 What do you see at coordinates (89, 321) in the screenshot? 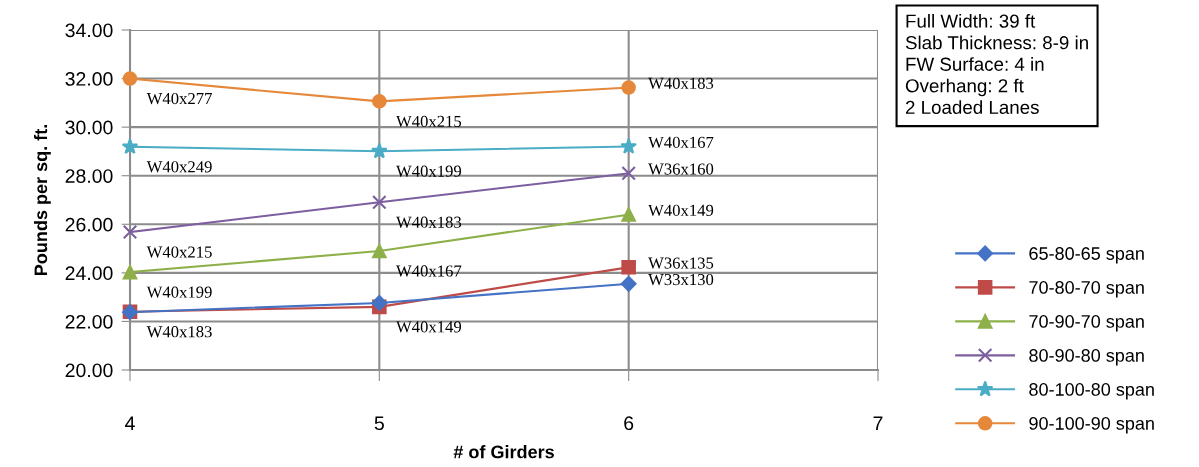
I see `y-tick-label: 22.00` at bounding box center [89, 321].